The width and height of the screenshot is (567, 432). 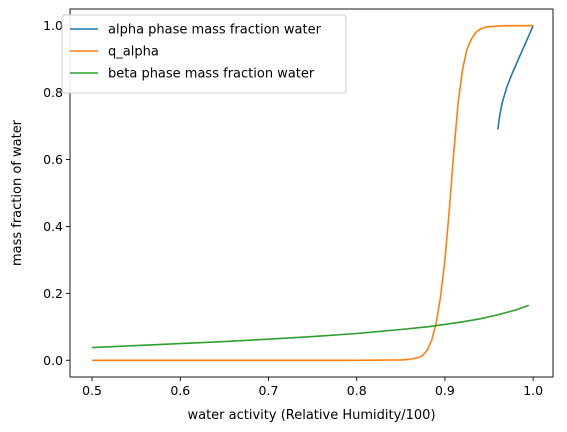 What do you see at coordinates (211, 74) in the screenshot?
I see `legend-entry-label: beta phase mass fraction water` at bounding box center [211, 74].